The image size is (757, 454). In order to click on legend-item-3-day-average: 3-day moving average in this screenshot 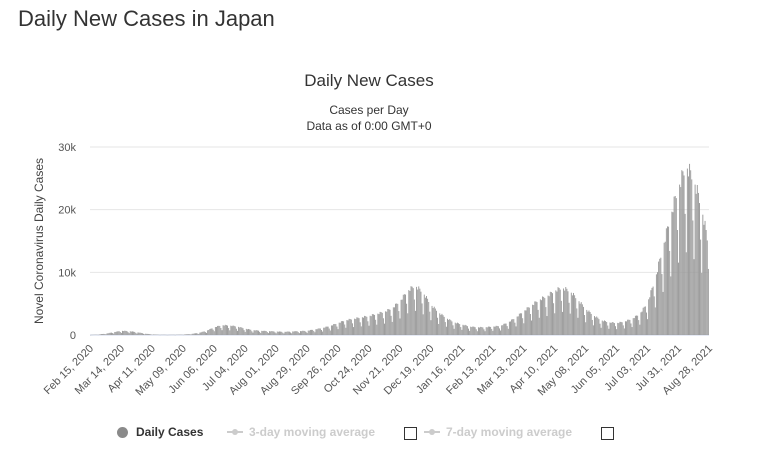, I will do `click(301, 432)`.